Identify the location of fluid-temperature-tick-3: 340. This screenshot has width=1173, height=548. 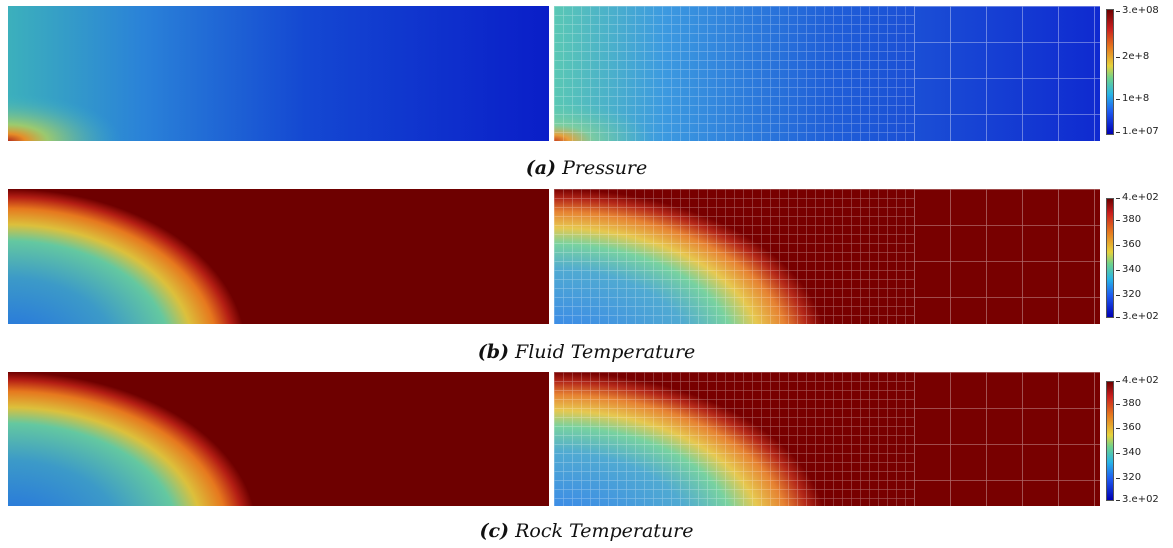
(1128, 269).